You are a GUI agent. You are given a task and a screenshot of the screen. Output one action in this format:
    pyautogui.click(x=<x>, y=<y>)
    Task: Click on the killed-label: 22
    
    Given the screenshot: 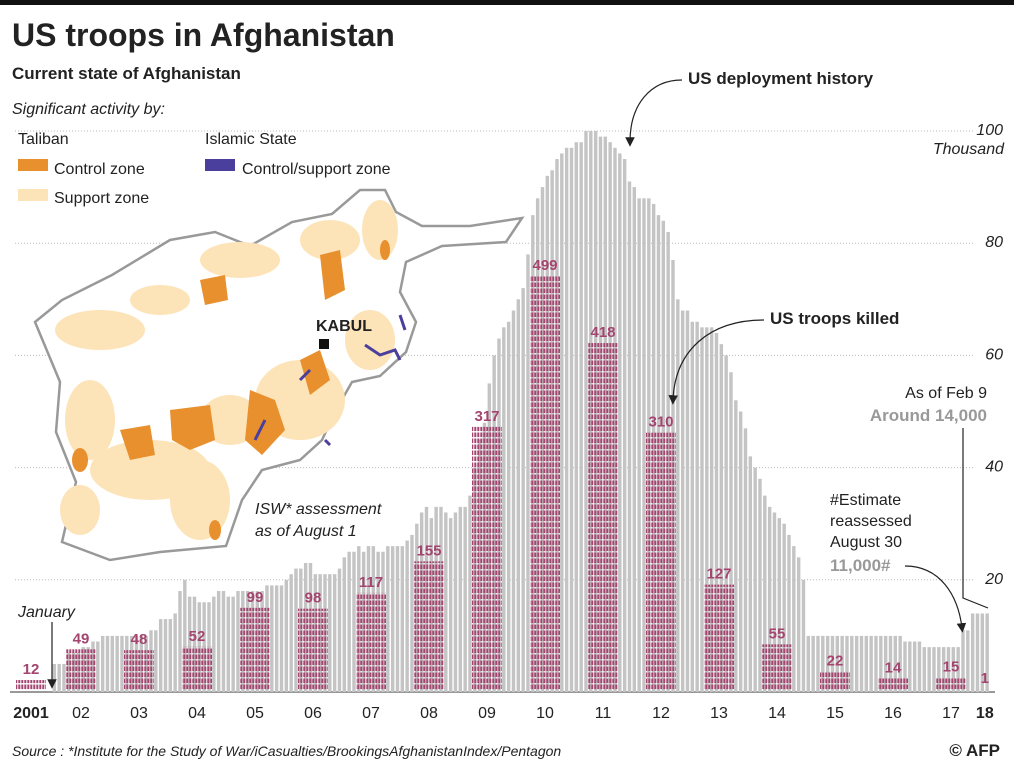 What is the action you would take?
    pyautogui.click(x=835, y=661)
    